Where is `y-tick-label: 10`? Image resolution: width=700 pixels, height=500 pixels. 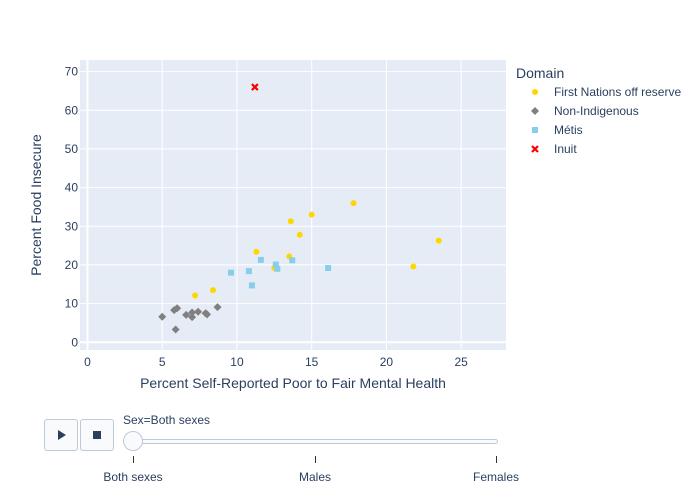
y-tick-label: 10 is located at coordinates (72, 304).